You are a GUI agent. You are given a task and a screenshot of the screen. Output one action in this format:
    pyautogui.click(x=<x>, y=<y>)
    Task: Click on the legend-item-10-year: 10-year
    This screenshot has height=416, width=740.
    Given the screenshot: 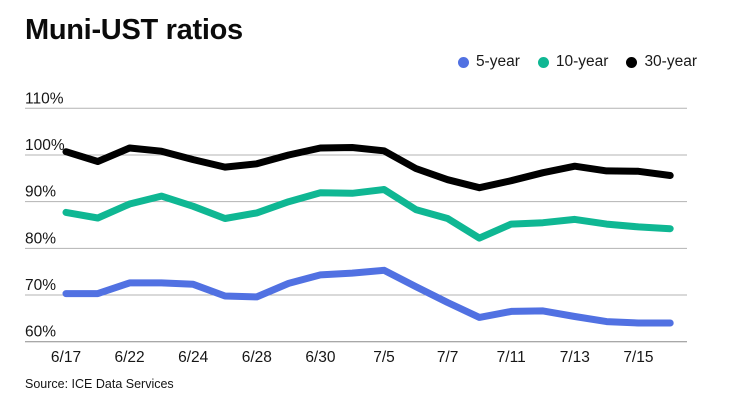 What is the action you would take?
    pyautogui.click(x=573, y=62)
    